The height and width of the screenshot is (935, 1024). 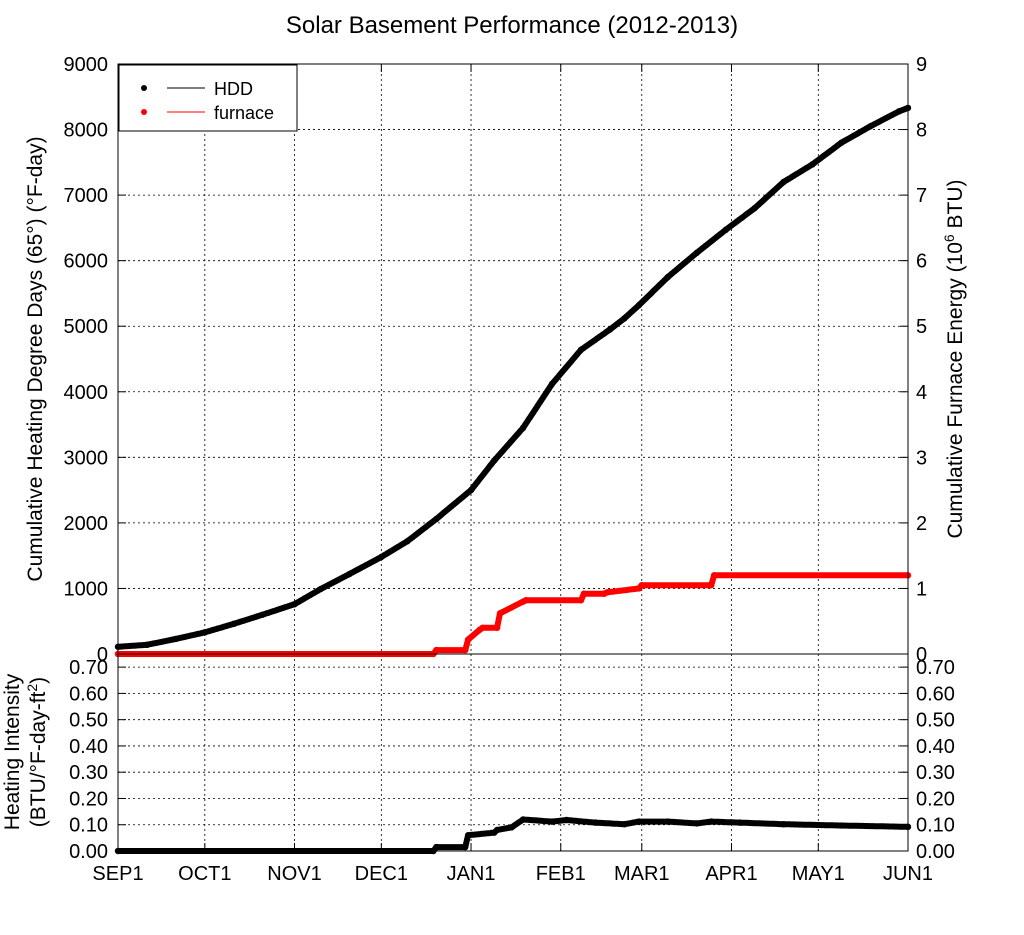 What do you see at coordinates (88, 721) in the screenshot?
I see `bottom-left-y-tick-label: 0.50` at bounding box center [88, 721].